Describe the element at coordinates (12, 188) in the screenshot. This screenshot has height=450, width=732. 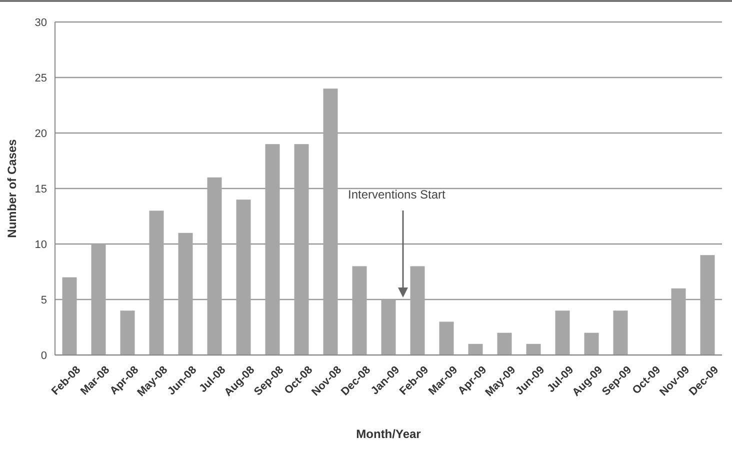
I see `y-axis-title: Number of Cases` at that location.